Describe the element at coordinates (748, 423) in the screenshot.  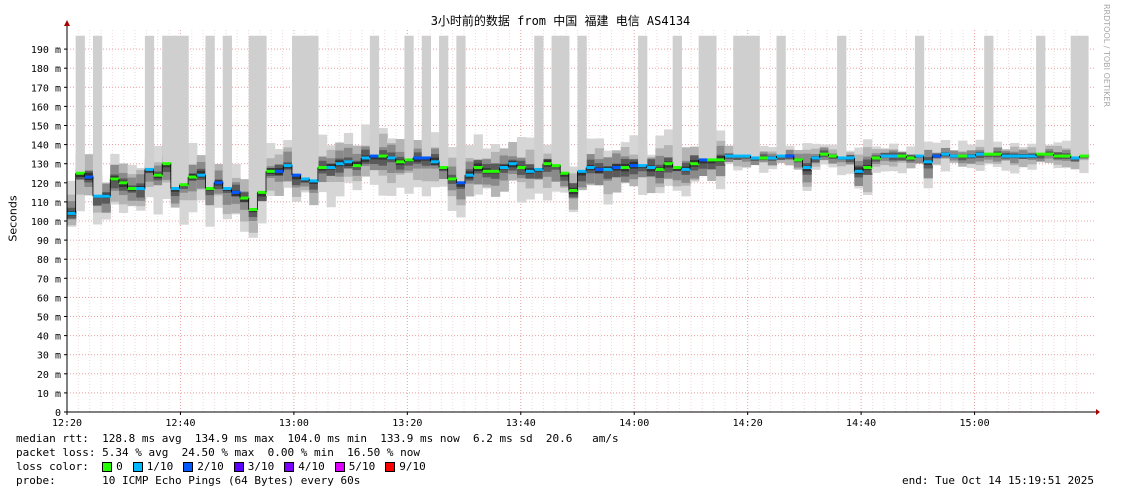
I see `x-tick-label: 14:20` at that location.